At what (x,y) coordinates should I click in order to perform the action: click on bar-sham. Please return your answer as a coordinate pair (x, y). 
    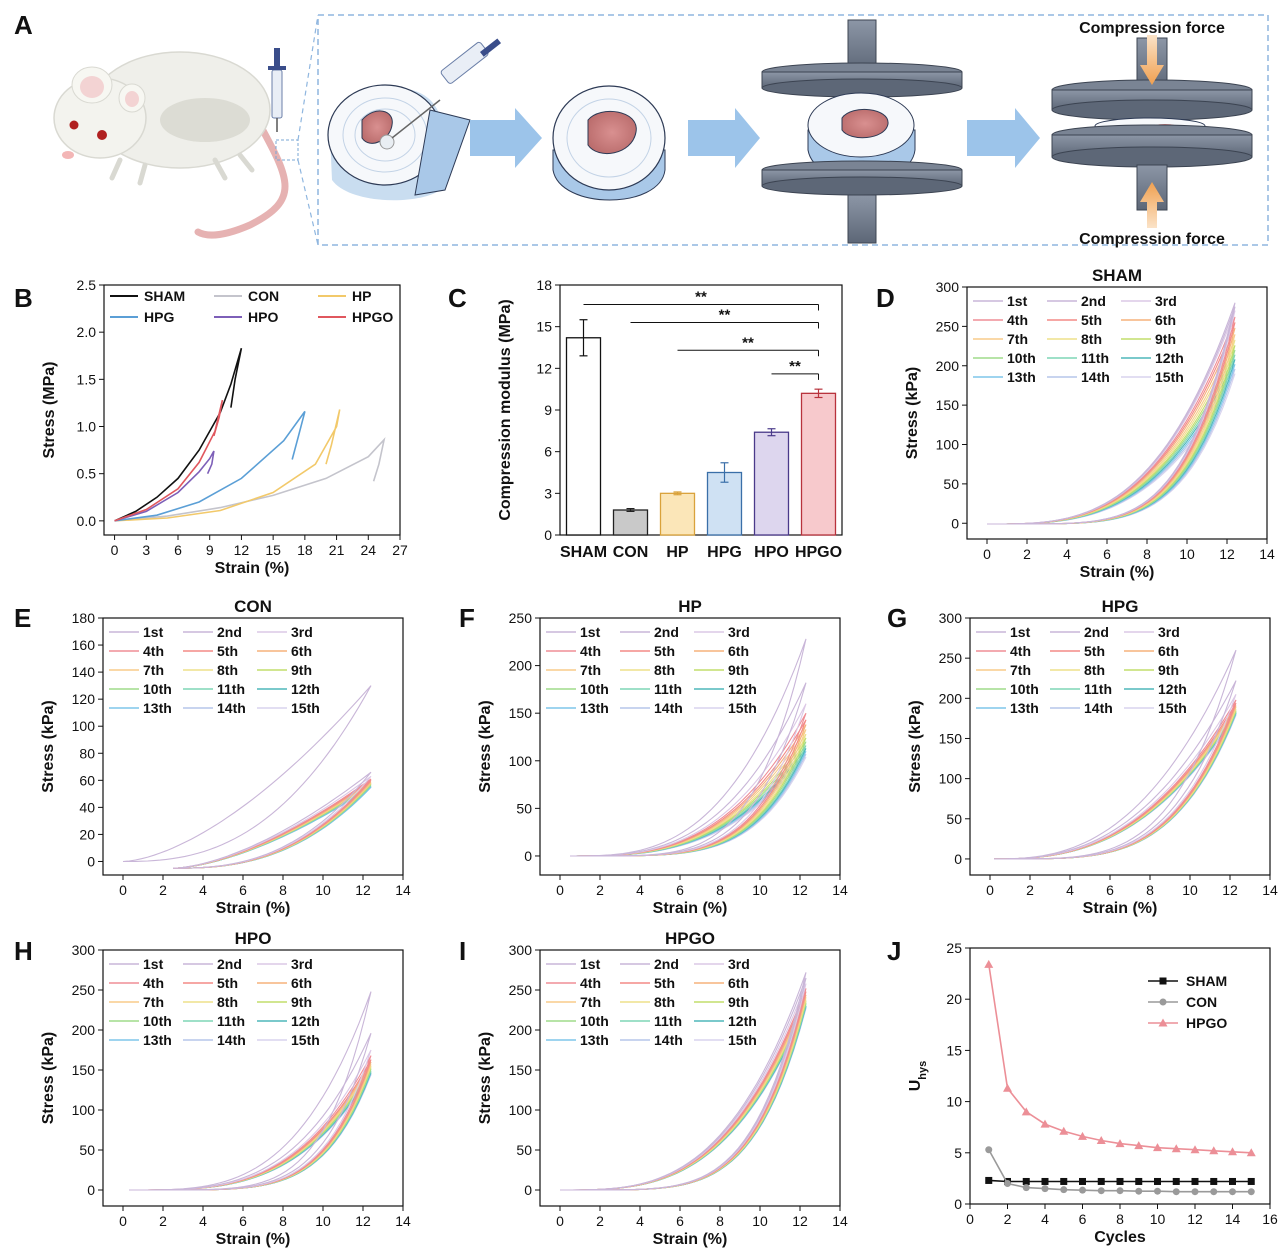
    Looking at the image, I should click on (583, 436).